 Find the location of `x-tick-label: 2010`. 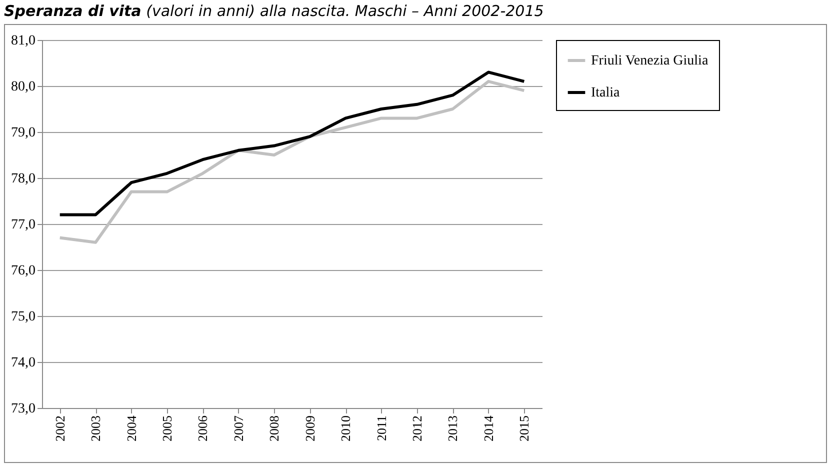

x-tick-label: 2010 is located at coordinates (346, 429).